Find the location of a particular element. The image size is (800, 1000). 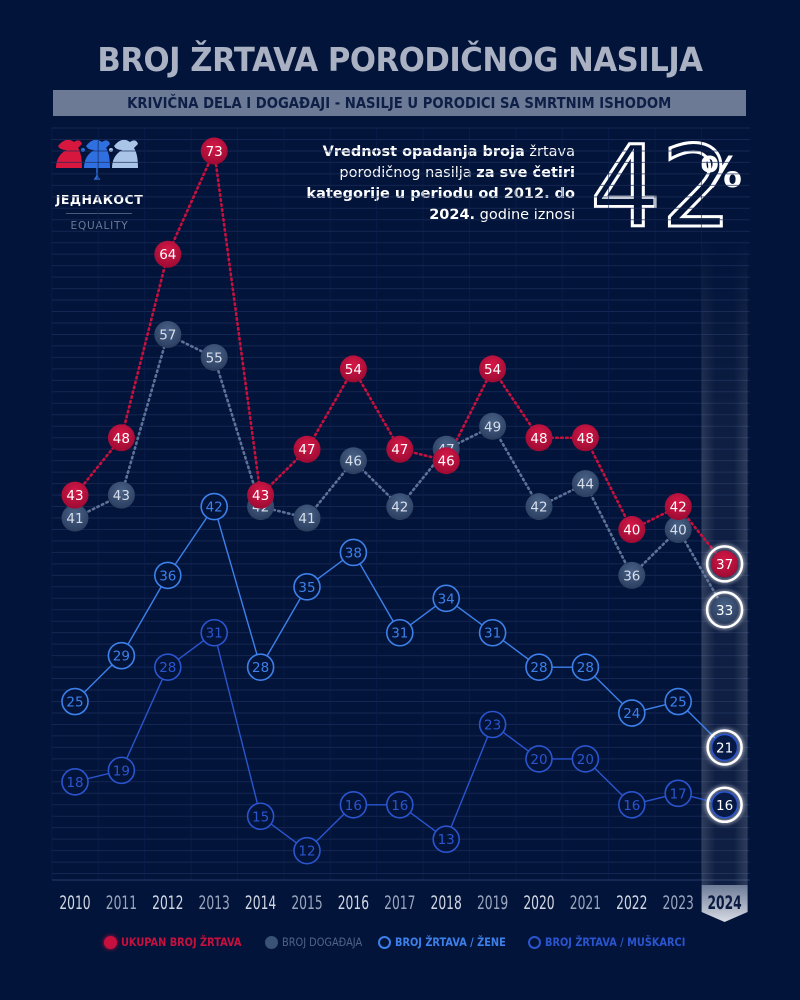

data-label: 12 is located at coordinates (306, 852).